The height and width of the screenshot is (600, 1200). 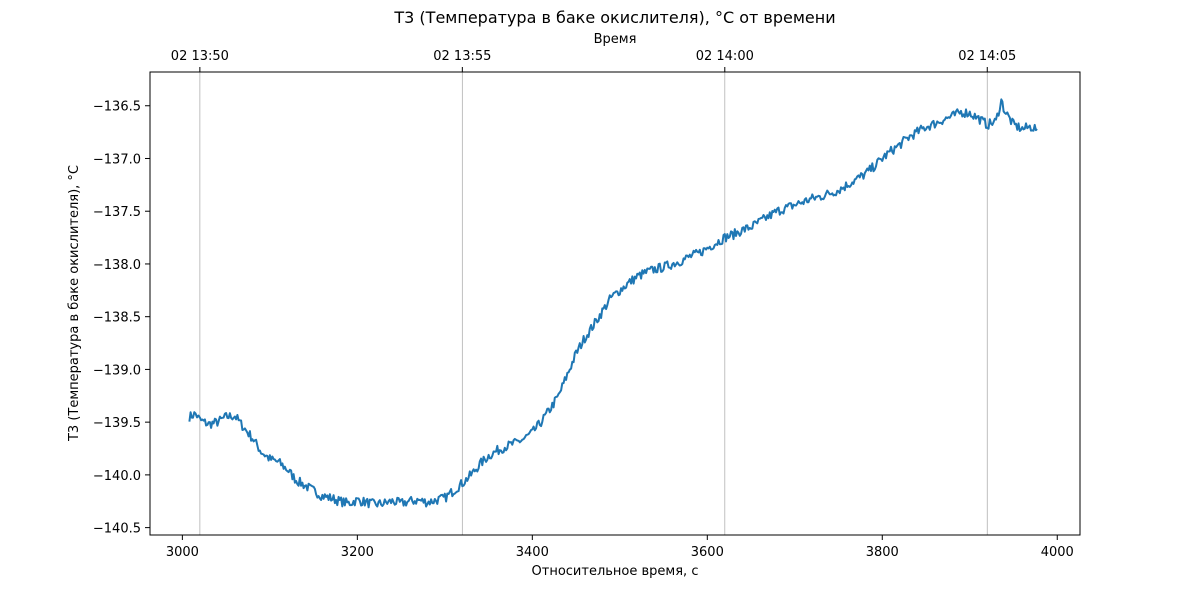 What do you see at coordinates (620, 547) in the screenshot?
I see `x-axis-ticks: 3000 3200 3400 3600 3800 4000` at bounding box center [620, 547].